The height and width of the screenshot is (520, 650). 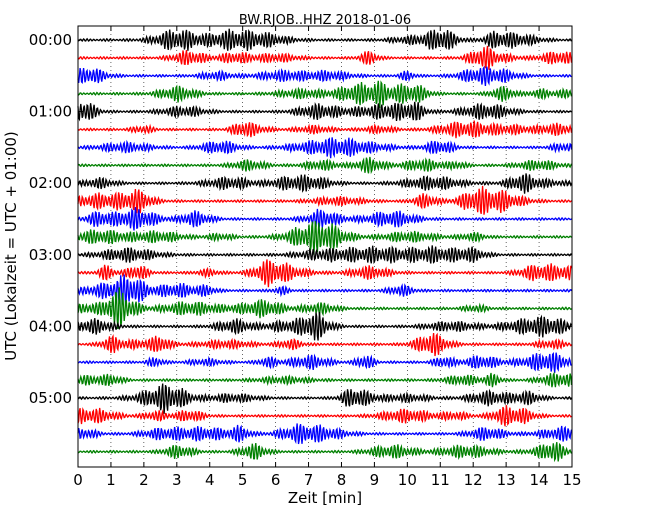 I want to click on x-tick-label: 8, so click(x=342, y=480).